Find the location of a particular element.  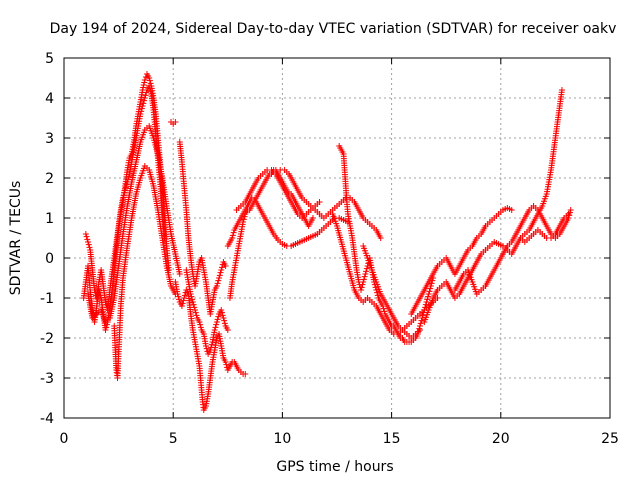

series-t10 is located at coordinates (278, 194).